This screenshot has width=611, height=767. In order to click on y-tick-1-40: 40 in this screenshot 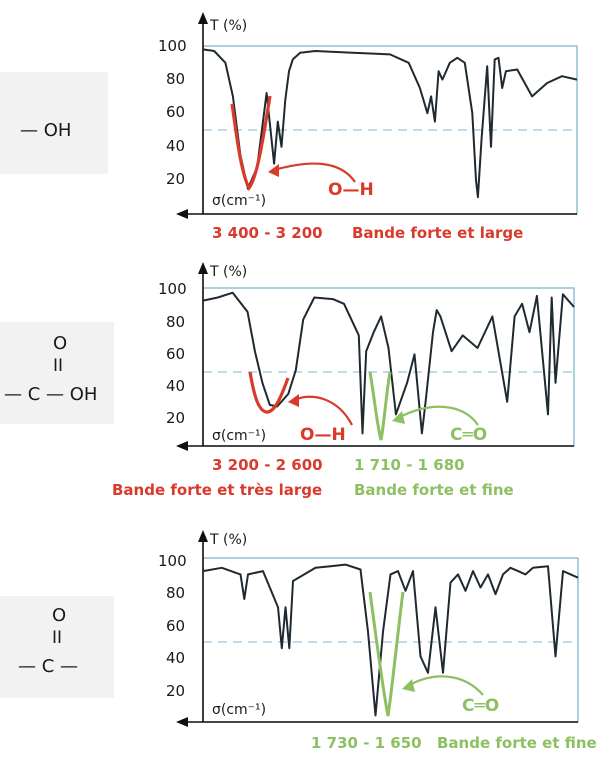, I will do `click(175, 146)`.